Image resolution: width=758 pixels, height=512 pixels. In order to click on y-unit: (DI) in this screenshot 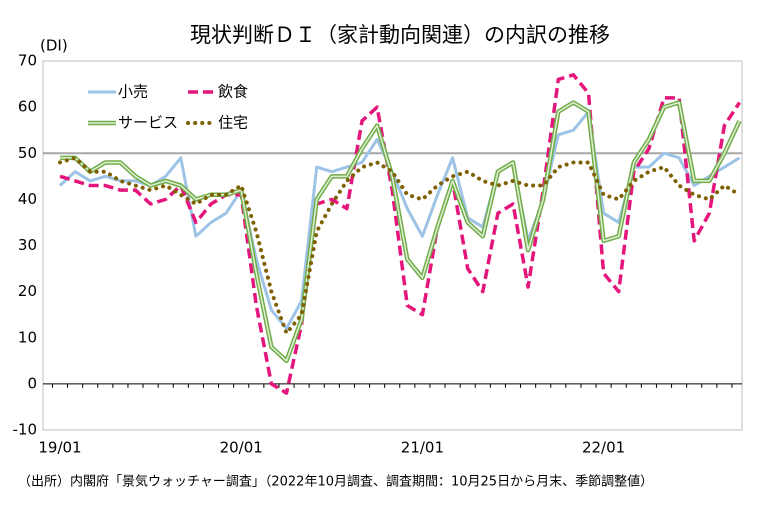, I will do `click(54, 46)`.